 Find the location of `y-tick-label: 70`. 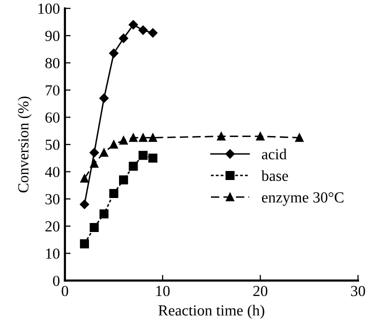

y-tick-label: 70 is located at coordinates (53, 90).